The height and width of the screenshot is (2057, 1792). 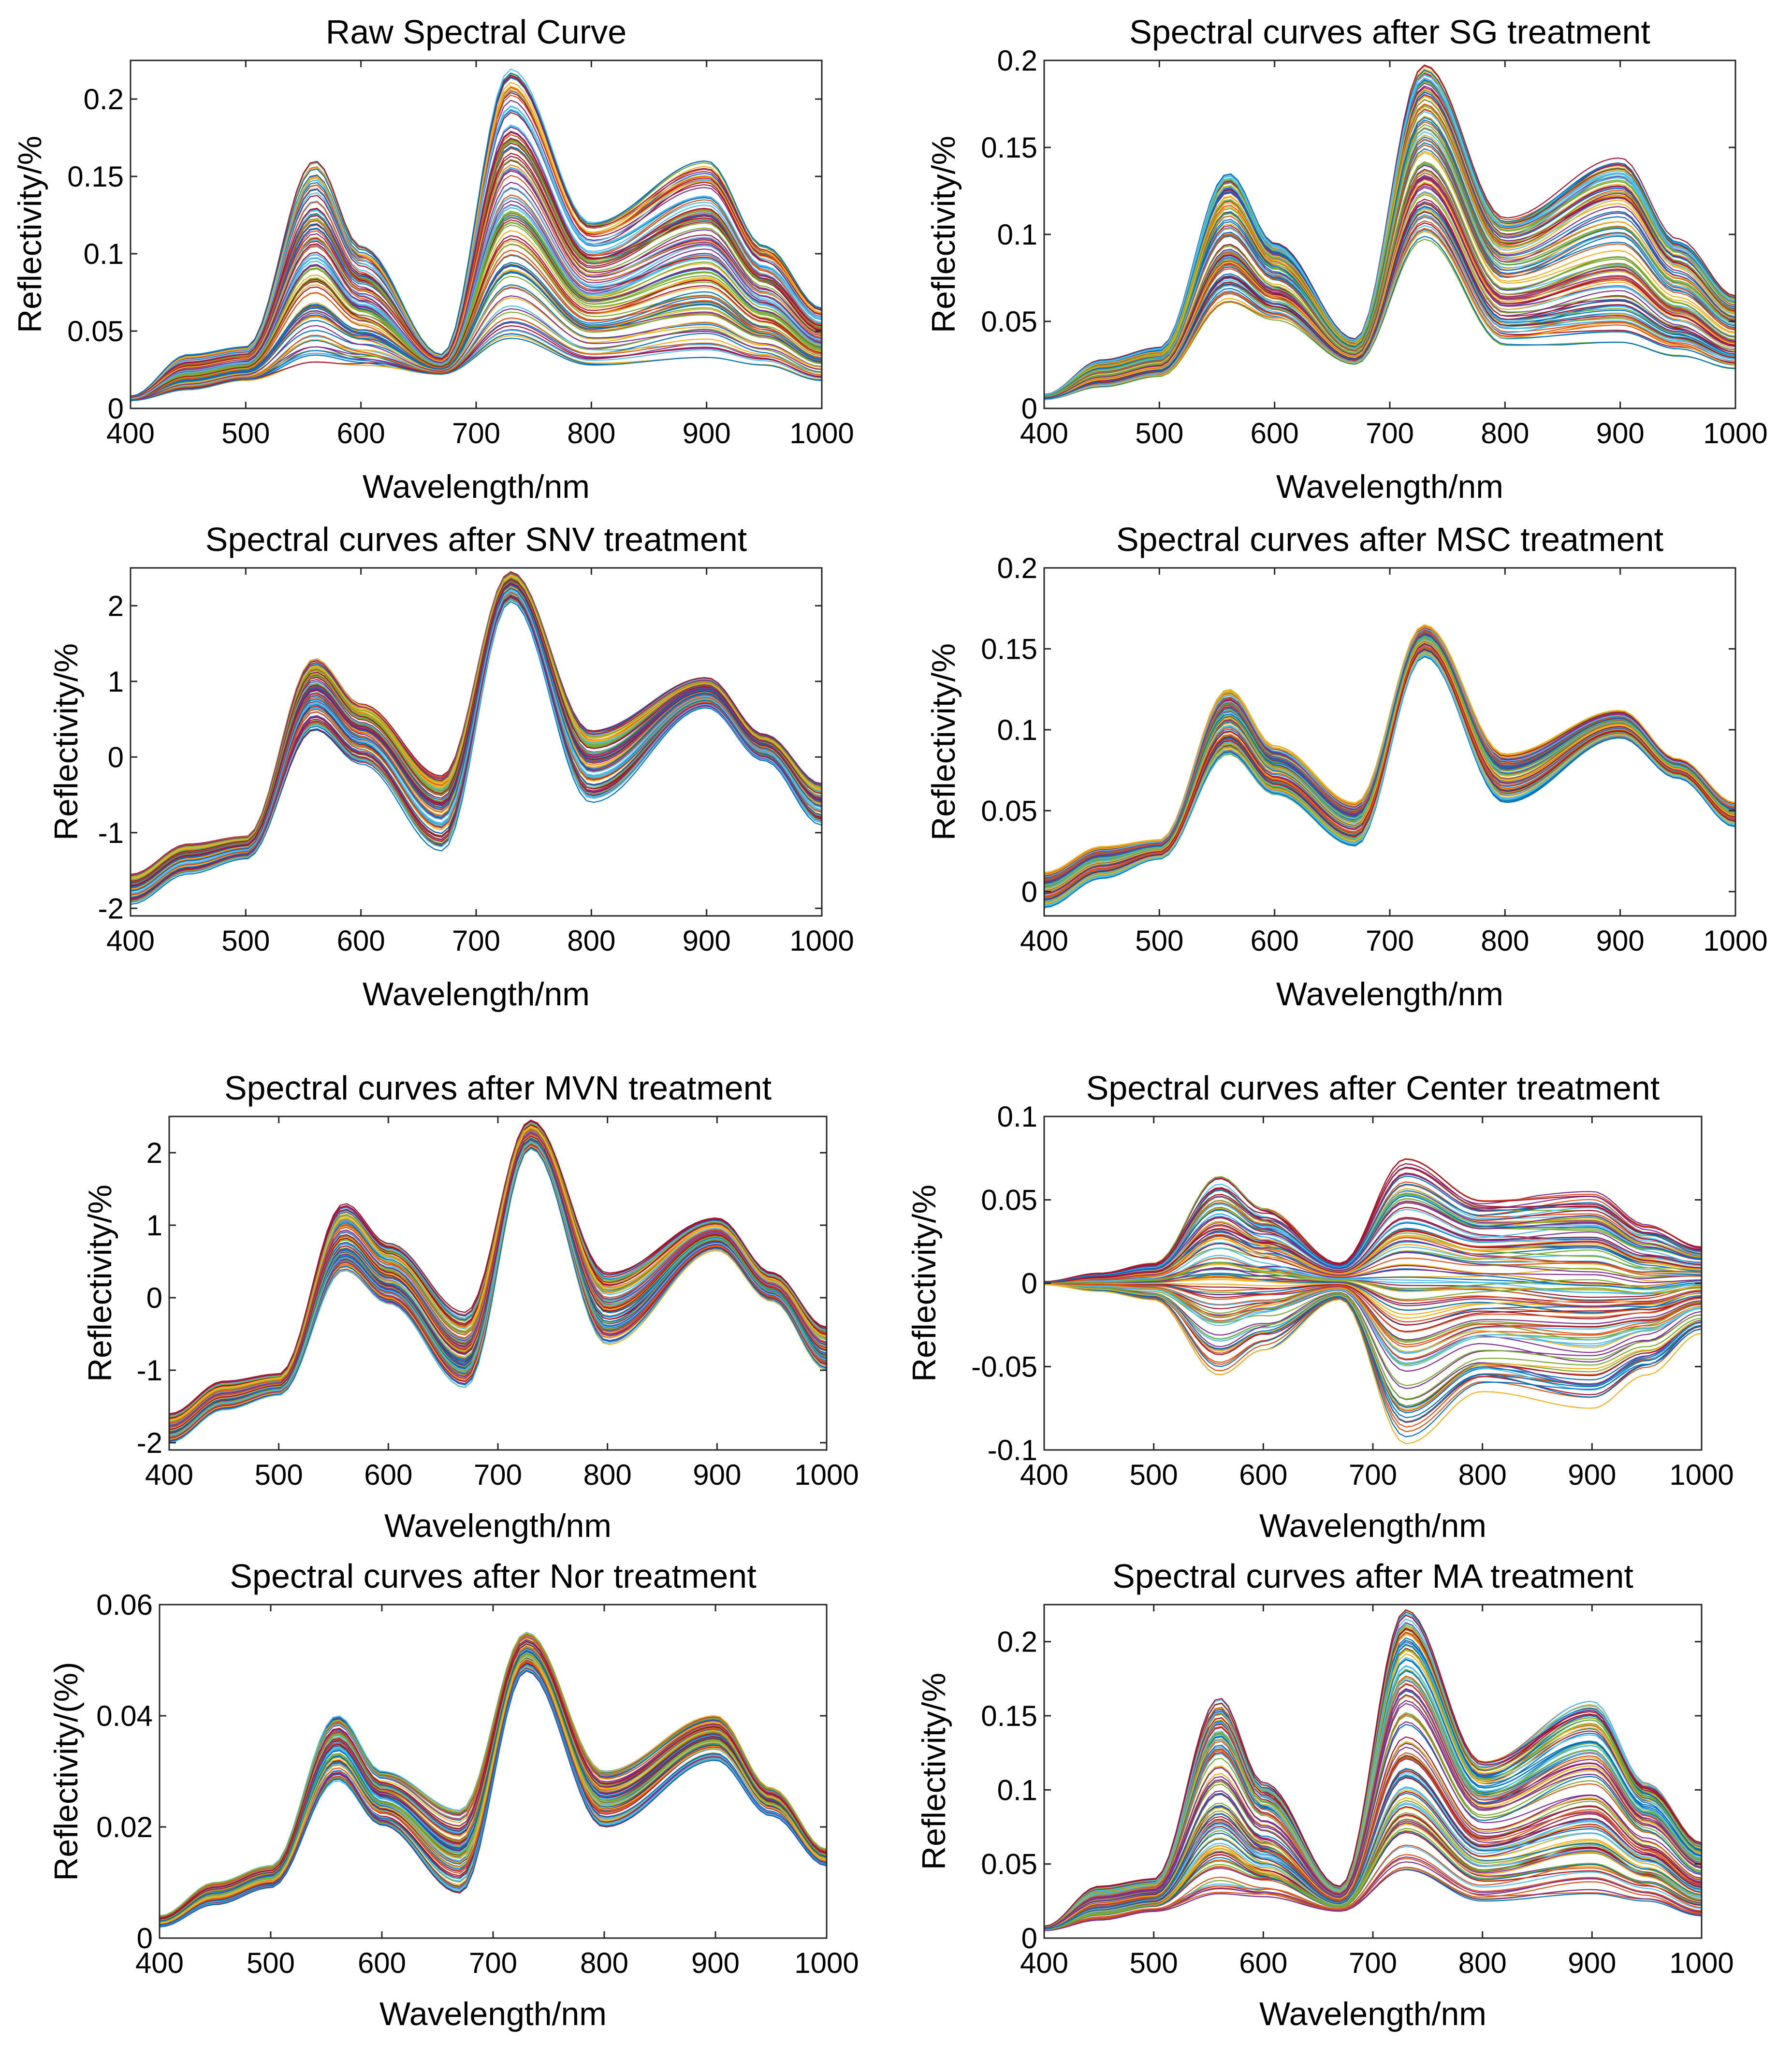 What do you see at coordinates (1004, 1367) in the screenshot?
I see `y-tick-label: -0.05` at bounding box center [1004, 1367].